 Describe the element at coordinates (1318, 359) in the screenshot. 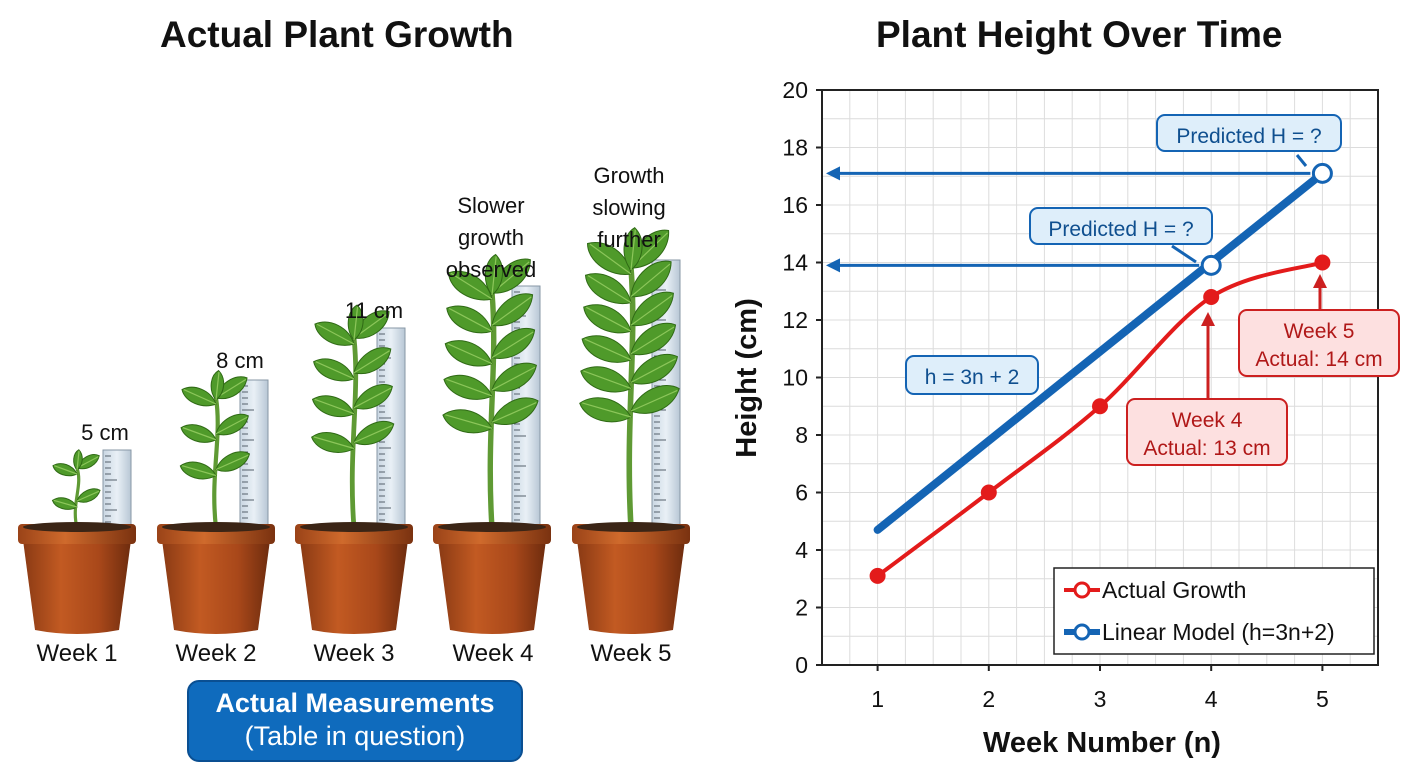

I see `svg-text: Actual: 14 cm` at that location.